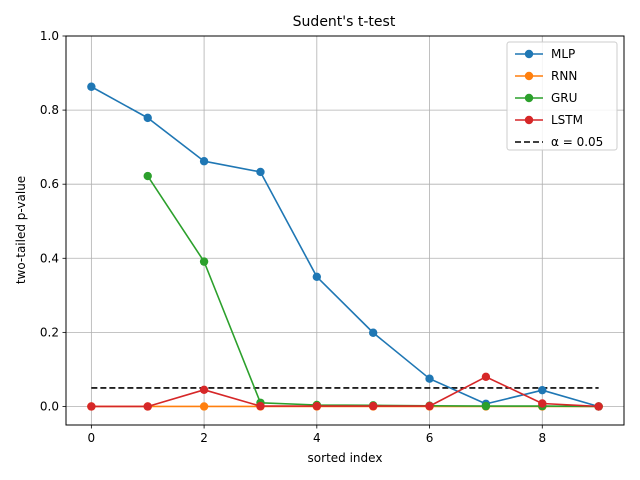 The image size is (640, 480). I want to click on series-line-lstm, so click(345, 392).